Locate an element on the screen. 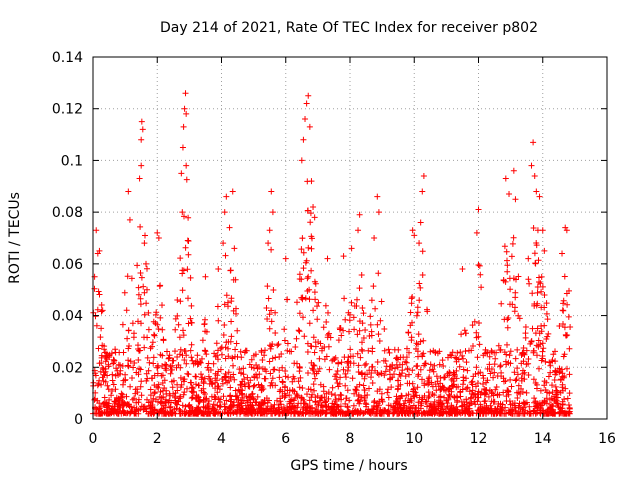 The image size is (640, 480). x-tick-label: 16 is located at coordinates (607, 439).